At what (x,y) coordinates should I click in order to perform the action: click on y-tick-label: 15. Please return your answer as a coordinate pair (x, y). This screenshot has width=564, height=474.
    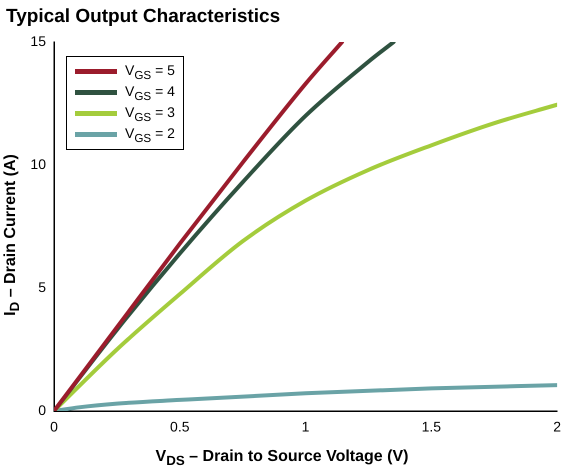
    Looking at the image, I should click on (38, 40).